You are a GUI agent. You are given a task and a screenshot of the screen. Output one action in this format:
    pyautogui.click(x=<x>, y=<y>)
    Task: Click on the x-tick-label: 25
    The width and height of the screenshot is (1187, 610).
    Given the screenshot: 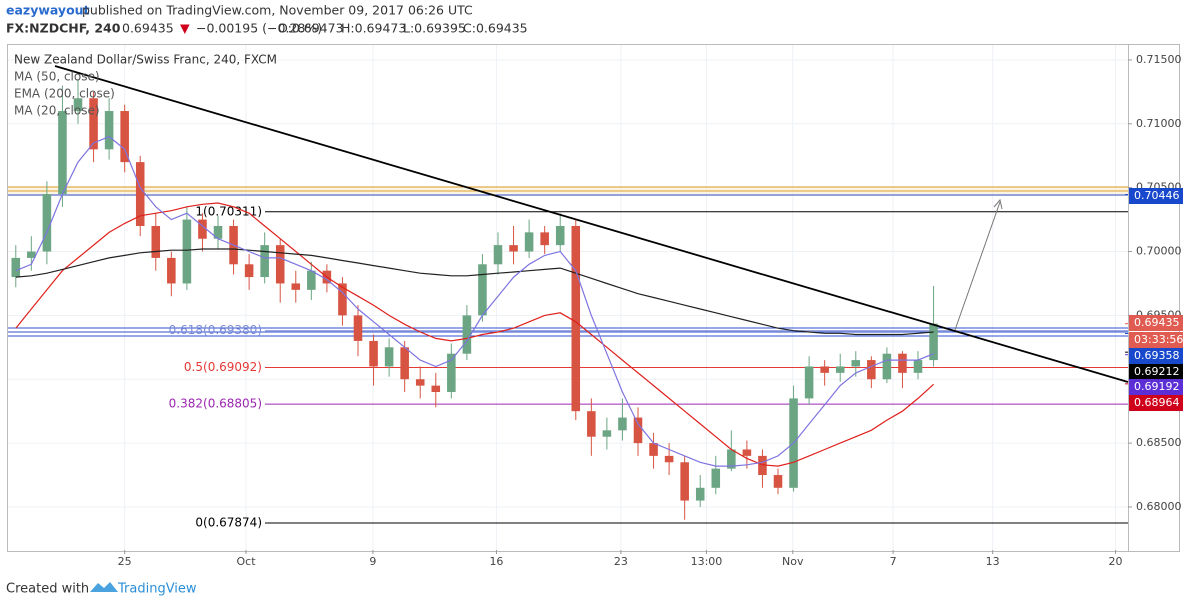 What is the action you would take?
    pyautogui.click(x=125, y=561)
    